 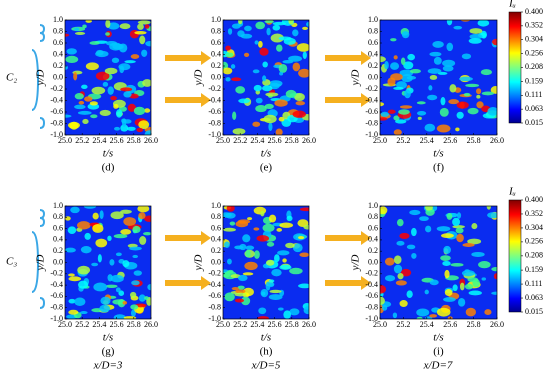 What do you see at coordinates (309, 140) in the screenshot?
I see `x-tick-label: 26.0` at bounding box center [309, 140].